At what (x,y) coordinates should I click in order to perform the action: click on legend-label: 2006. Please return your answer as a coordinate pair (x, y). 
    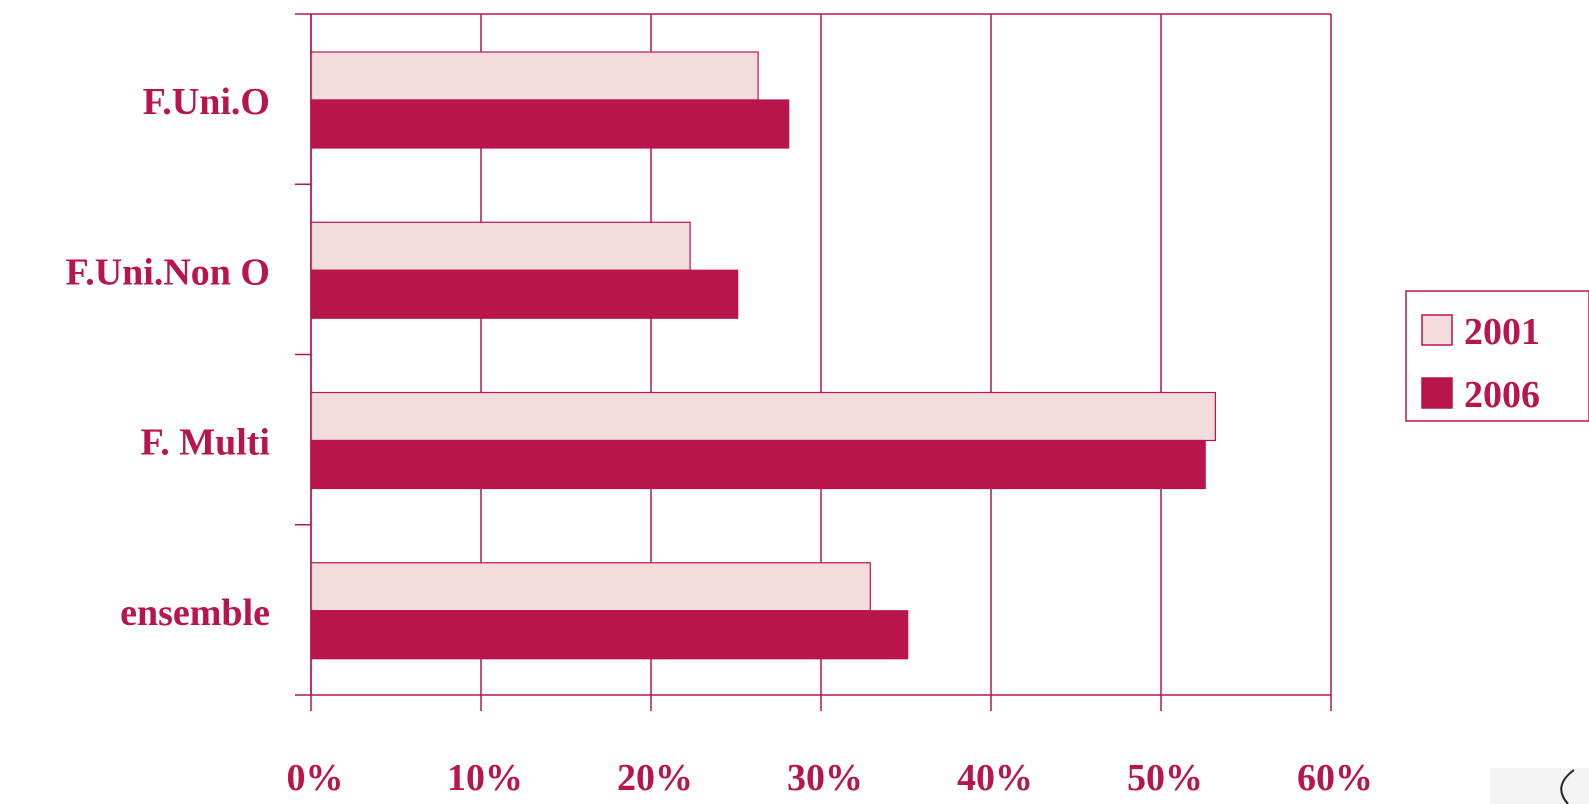
    Looking at the image, I should click on (1502, 395).